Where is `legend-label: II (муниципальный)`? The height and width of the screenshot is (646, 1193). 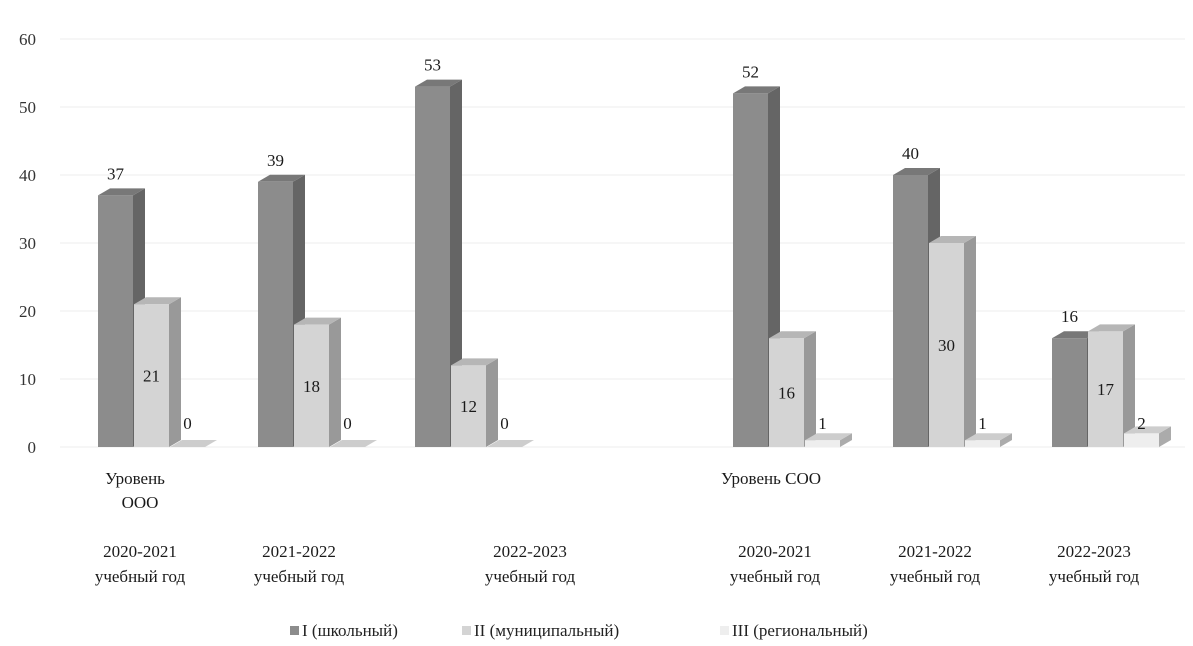 legend-label: II (муниципальный) is located at coordinates (546, 630).